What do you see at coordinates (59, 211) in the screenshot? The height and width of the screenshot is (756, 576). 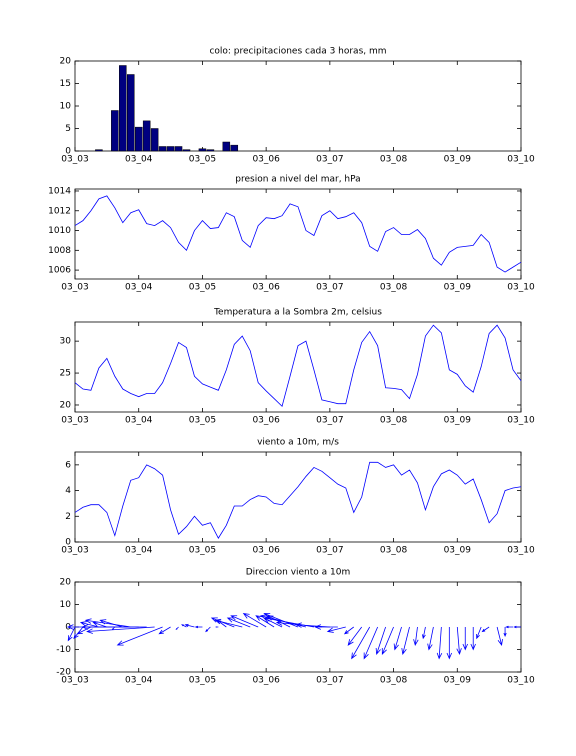 I see `y-tick-label: 1012` at bounding box center [59, 211].